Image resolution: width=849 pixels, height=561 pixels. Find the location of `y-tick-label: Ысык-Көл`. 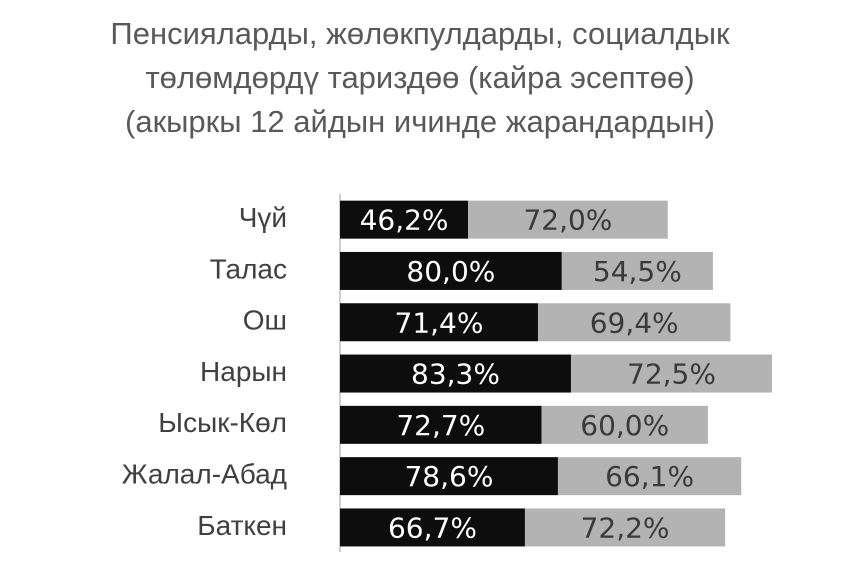

y-tick-label: Ысык-Көл is located at coordinates (222, 422).